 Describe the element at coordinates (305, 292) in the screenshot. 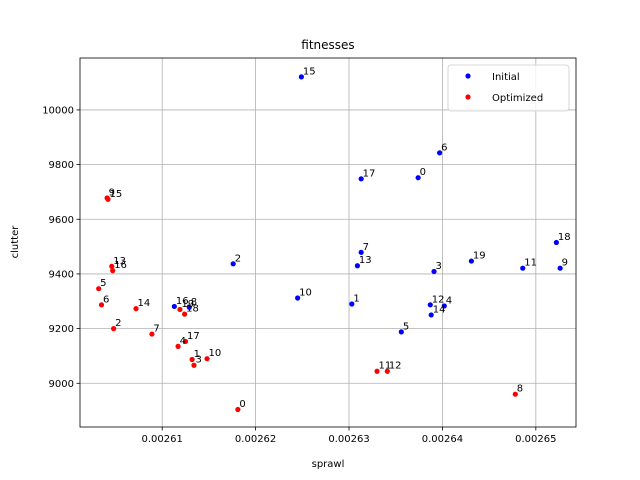

I see `point-label-initial-10: 10` at that location.